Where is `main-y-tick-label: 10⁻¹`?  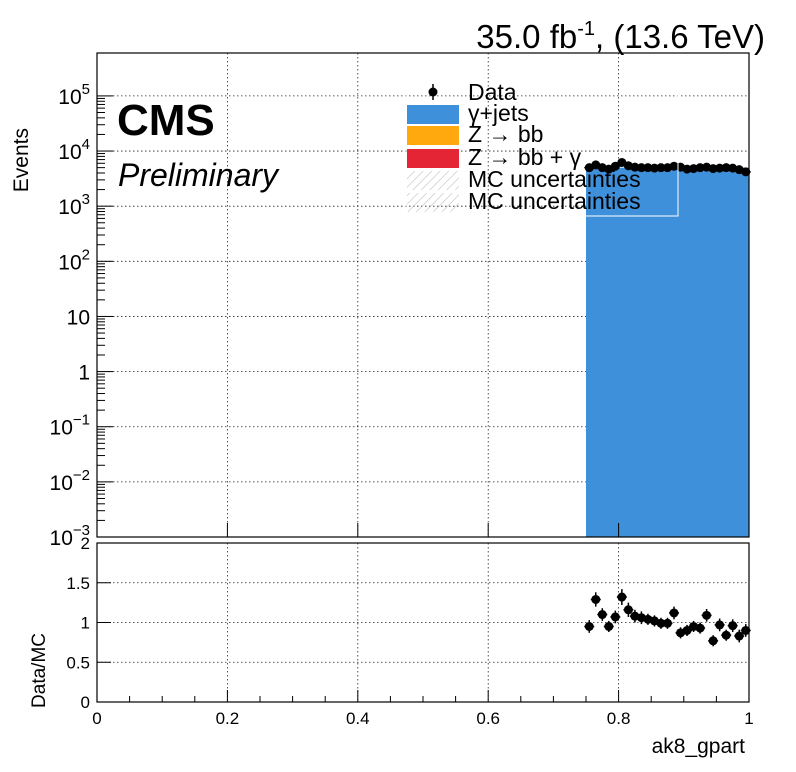
main-y-tick-label: 10⁻¹ is located at coordinates (70, 426).